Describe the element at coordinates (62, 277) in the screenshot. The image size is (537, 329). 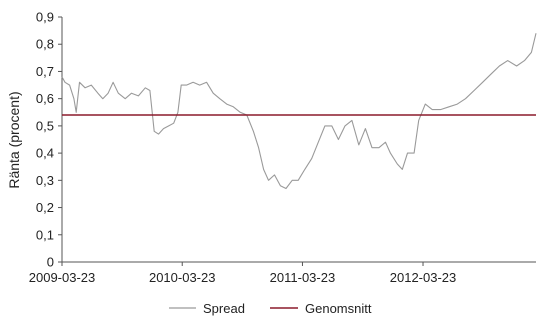
I see `x-tick-label: 2009-03-23` at that location.